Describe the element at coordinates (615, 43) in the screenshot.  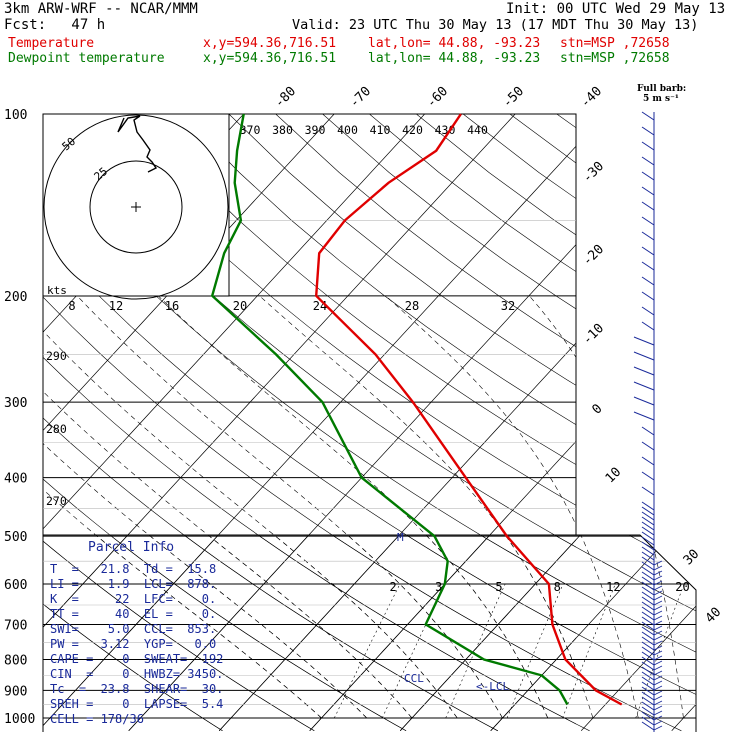
I see `temperature-station: stn=MSP ,72658` at that location.